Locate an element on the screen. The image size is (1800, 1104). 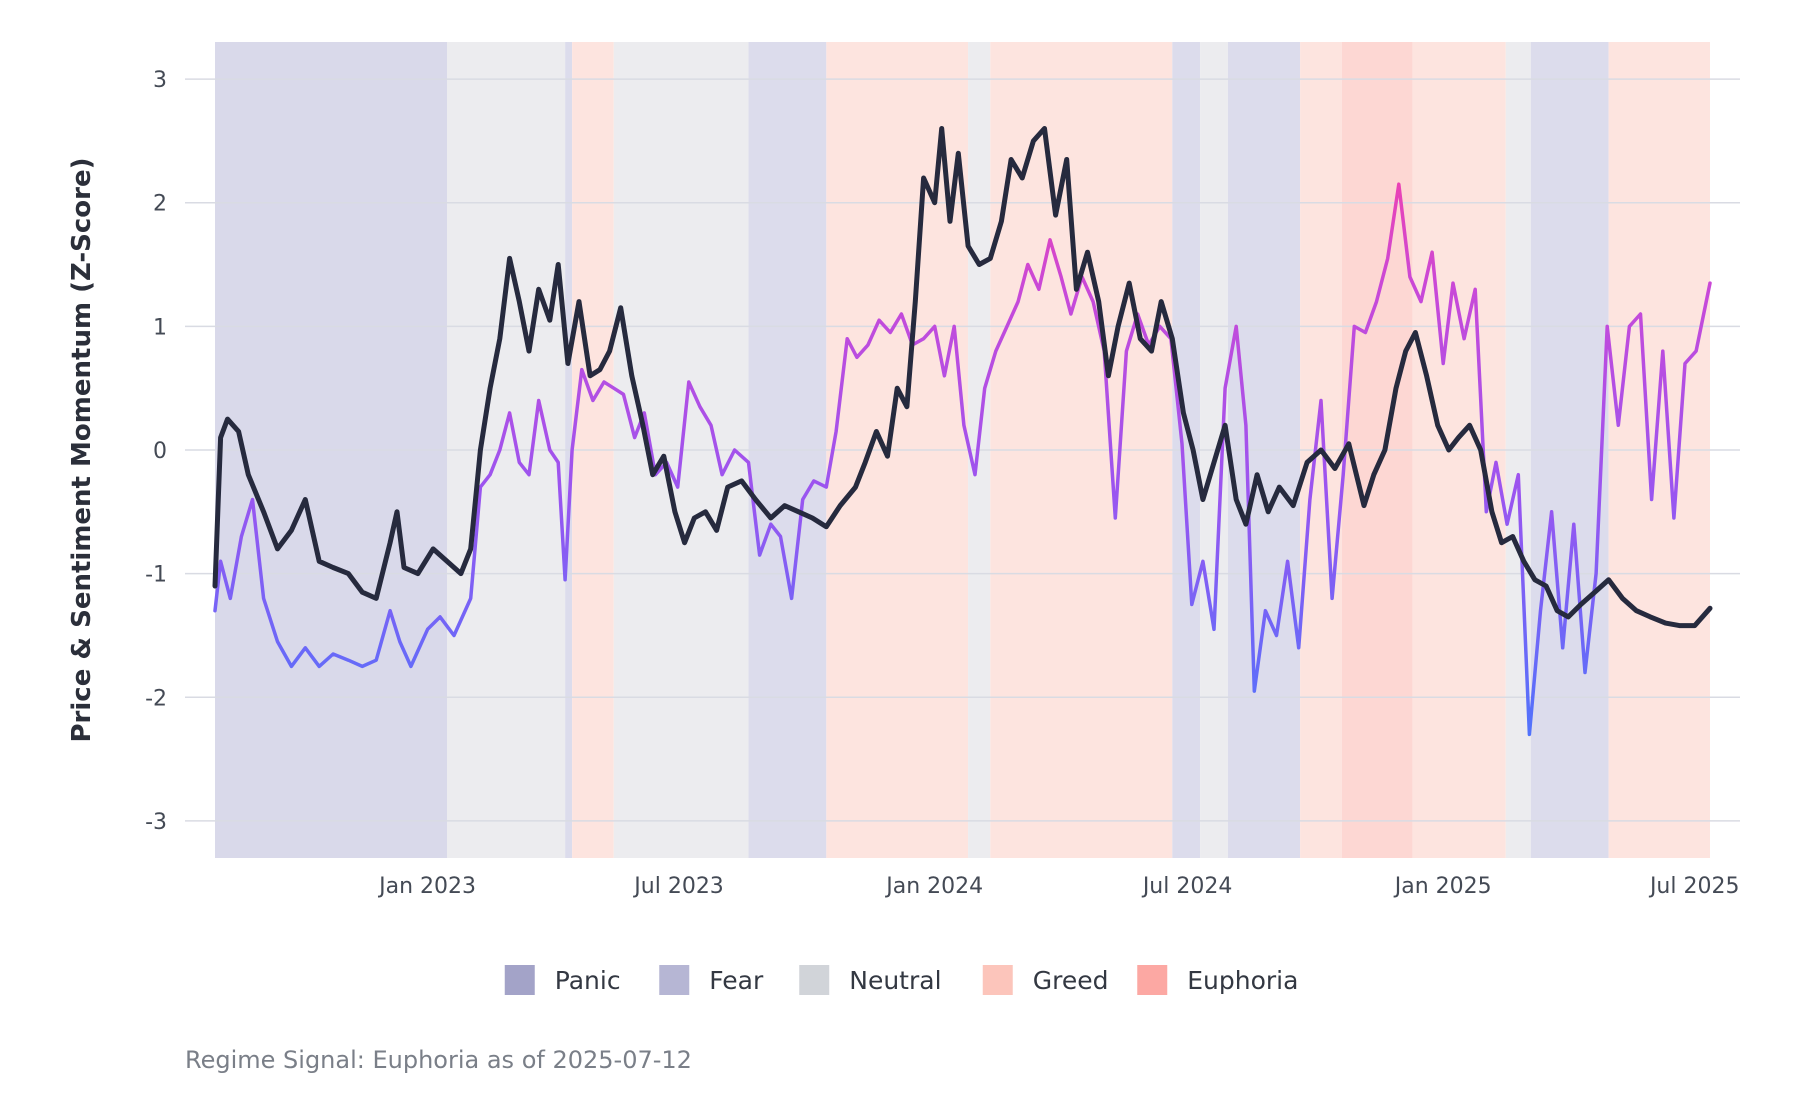
y-tick-label: 2 is located at coordinates (160, 204).